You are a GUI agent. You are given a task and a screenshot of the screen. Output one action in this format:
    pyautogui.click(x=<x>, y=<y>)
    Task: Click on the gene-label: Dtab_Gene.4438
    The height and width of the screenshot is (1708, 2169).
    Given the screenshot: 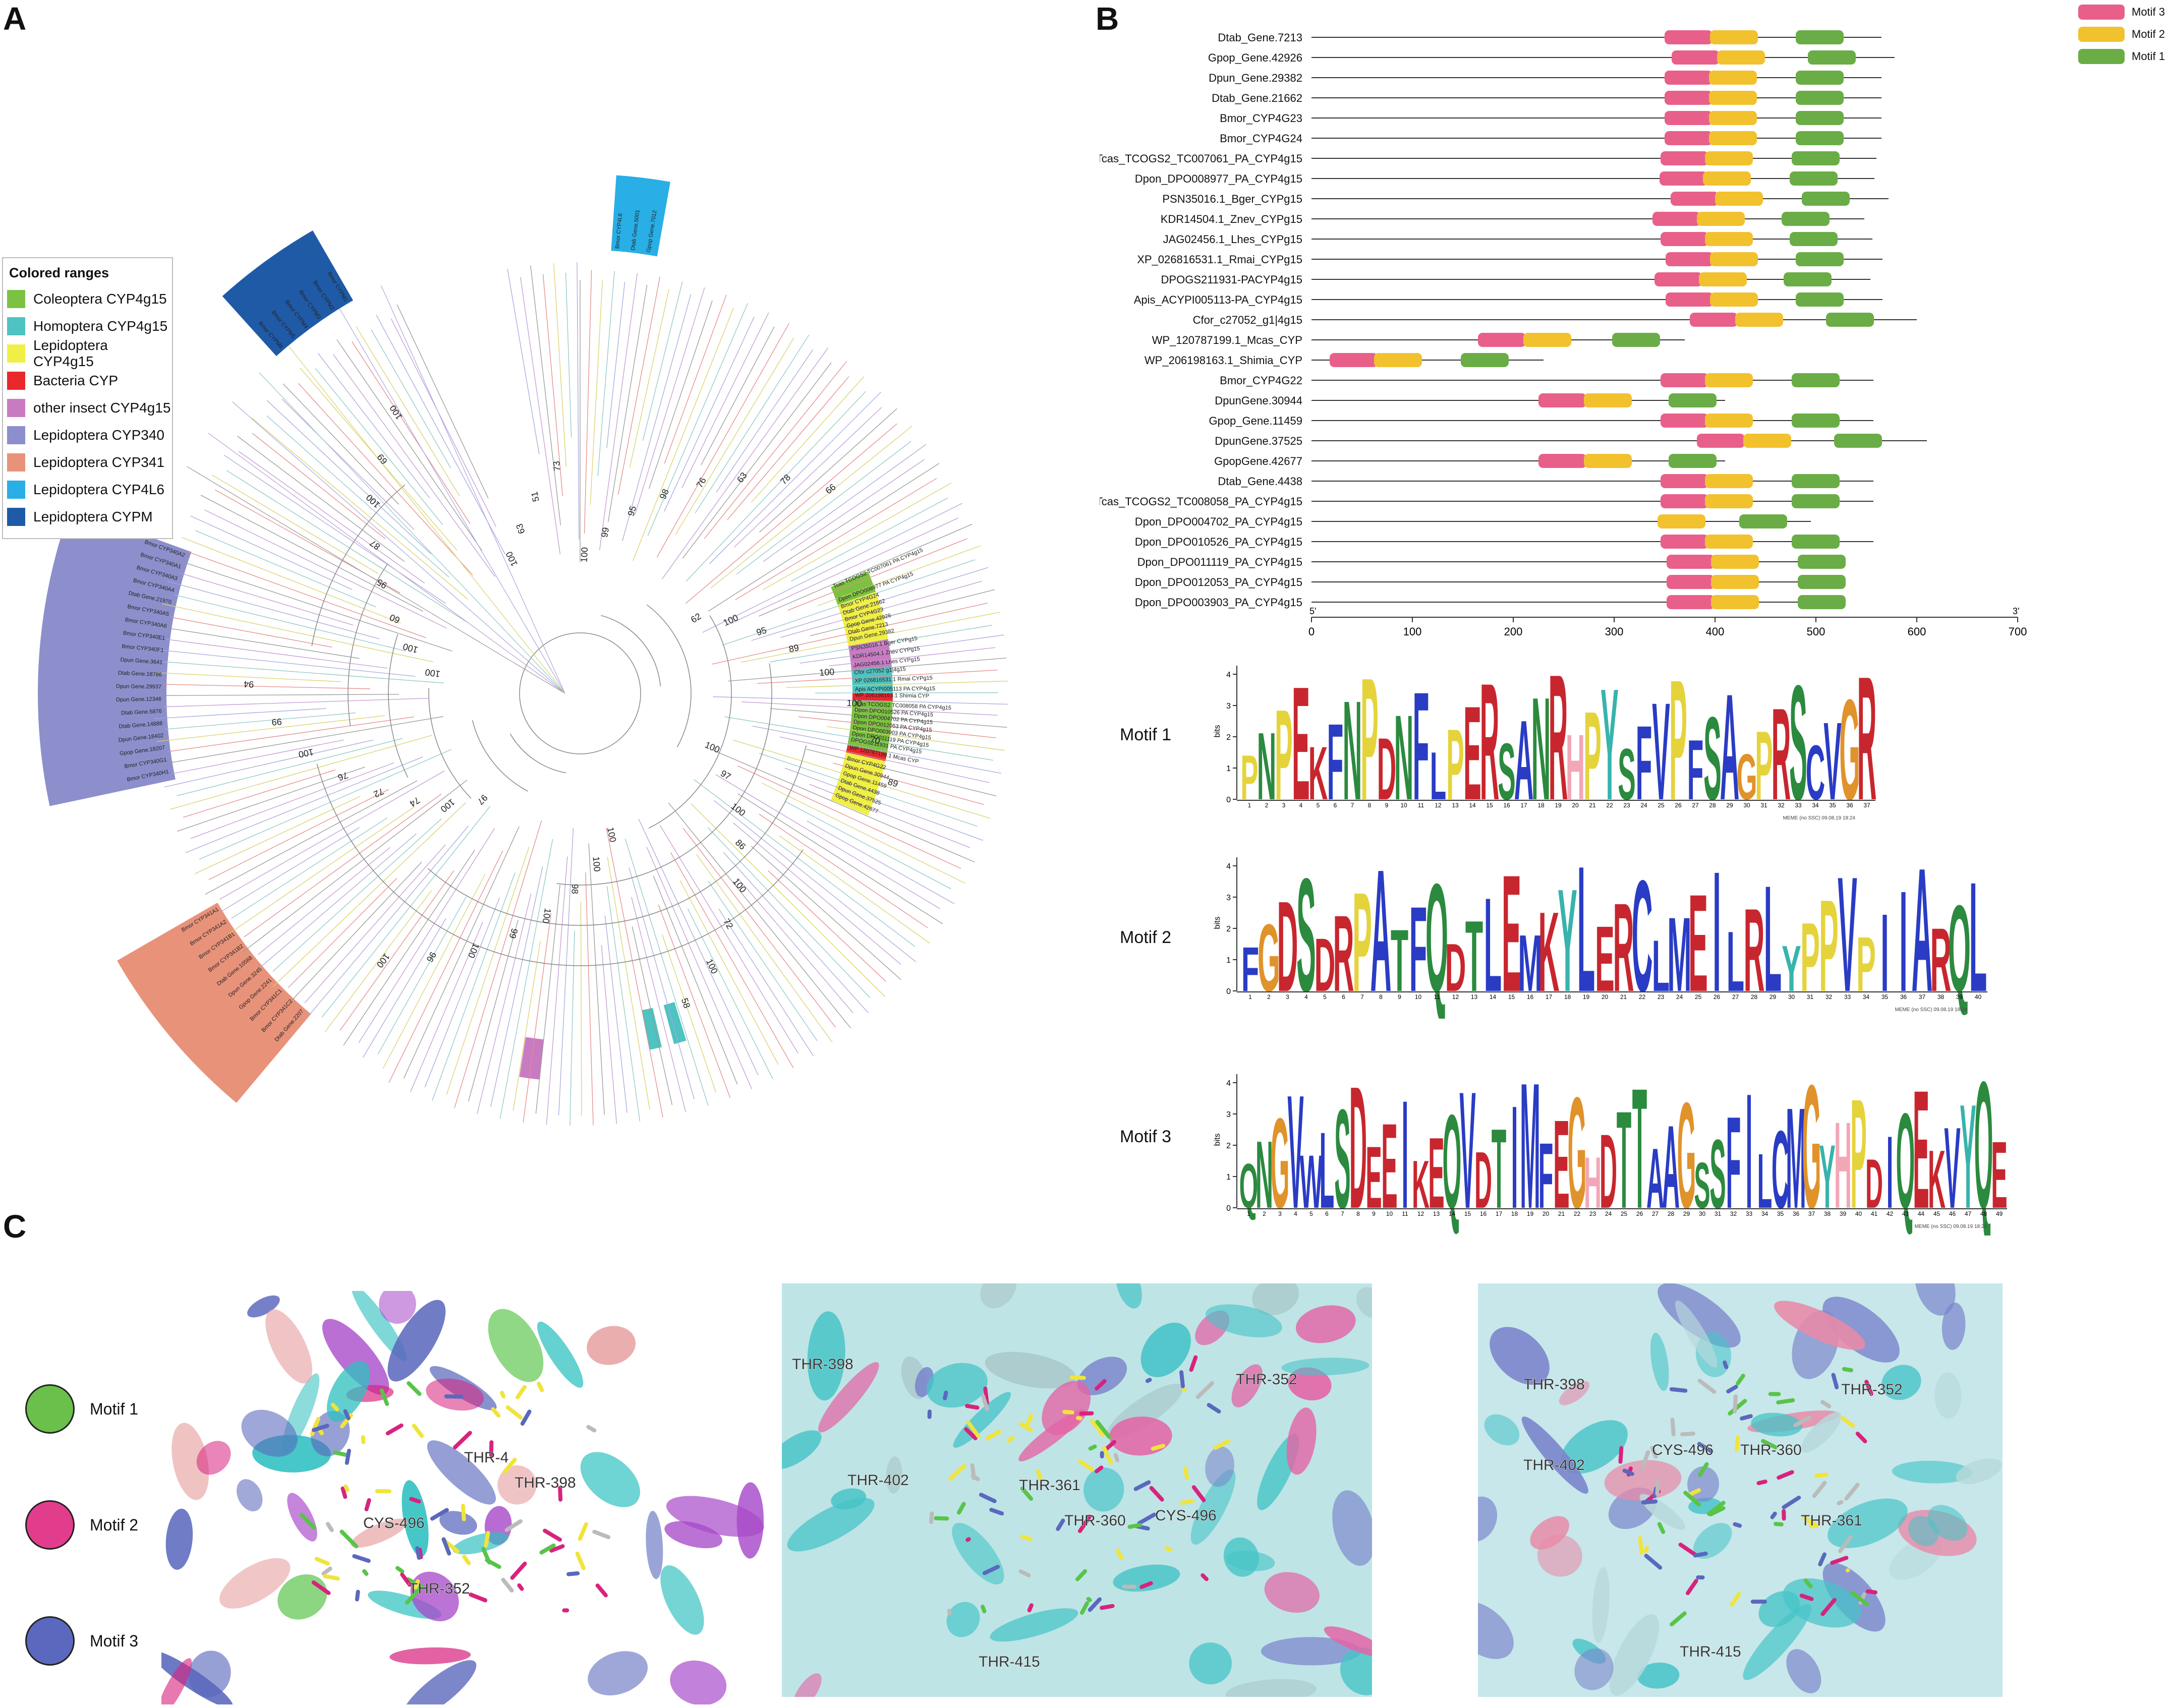 What is the action you would take?
    pyautogui.click(x=1260, y=481)
    